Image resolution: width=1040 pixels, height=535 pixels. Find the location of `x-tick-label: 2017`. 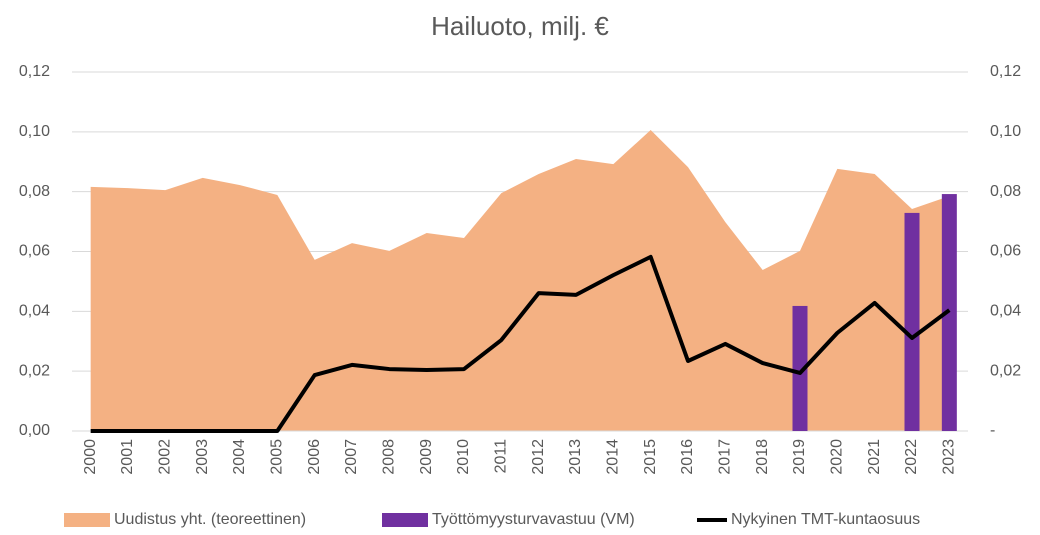

x-tick-label: 2017 is located at coordinates (725, 457).